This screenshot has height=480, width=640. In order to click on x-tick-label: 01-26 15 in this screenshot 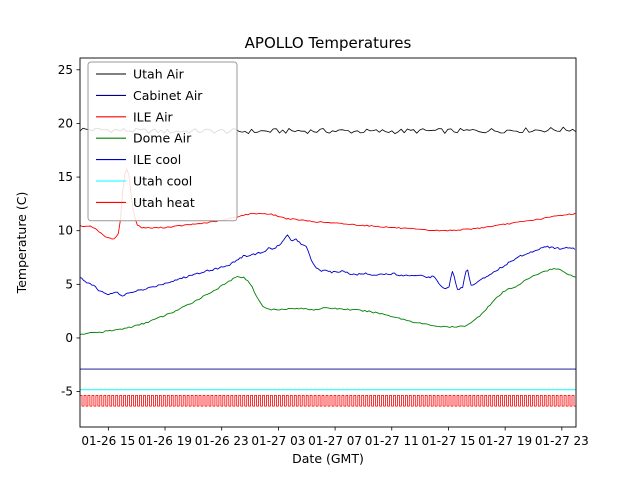, I will do `click(108, 441)`.